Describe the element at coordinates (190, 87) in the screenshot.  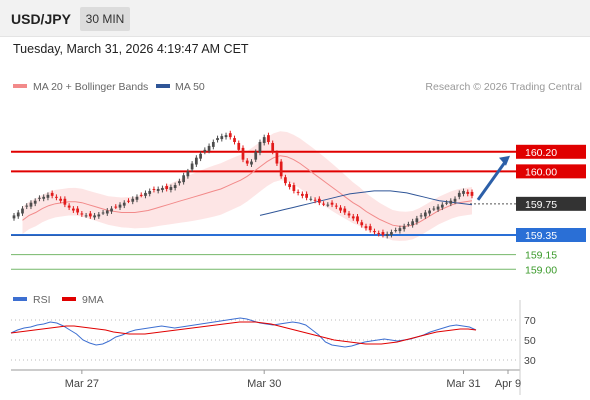
I see `legend-ma50: MA 50` at that location.